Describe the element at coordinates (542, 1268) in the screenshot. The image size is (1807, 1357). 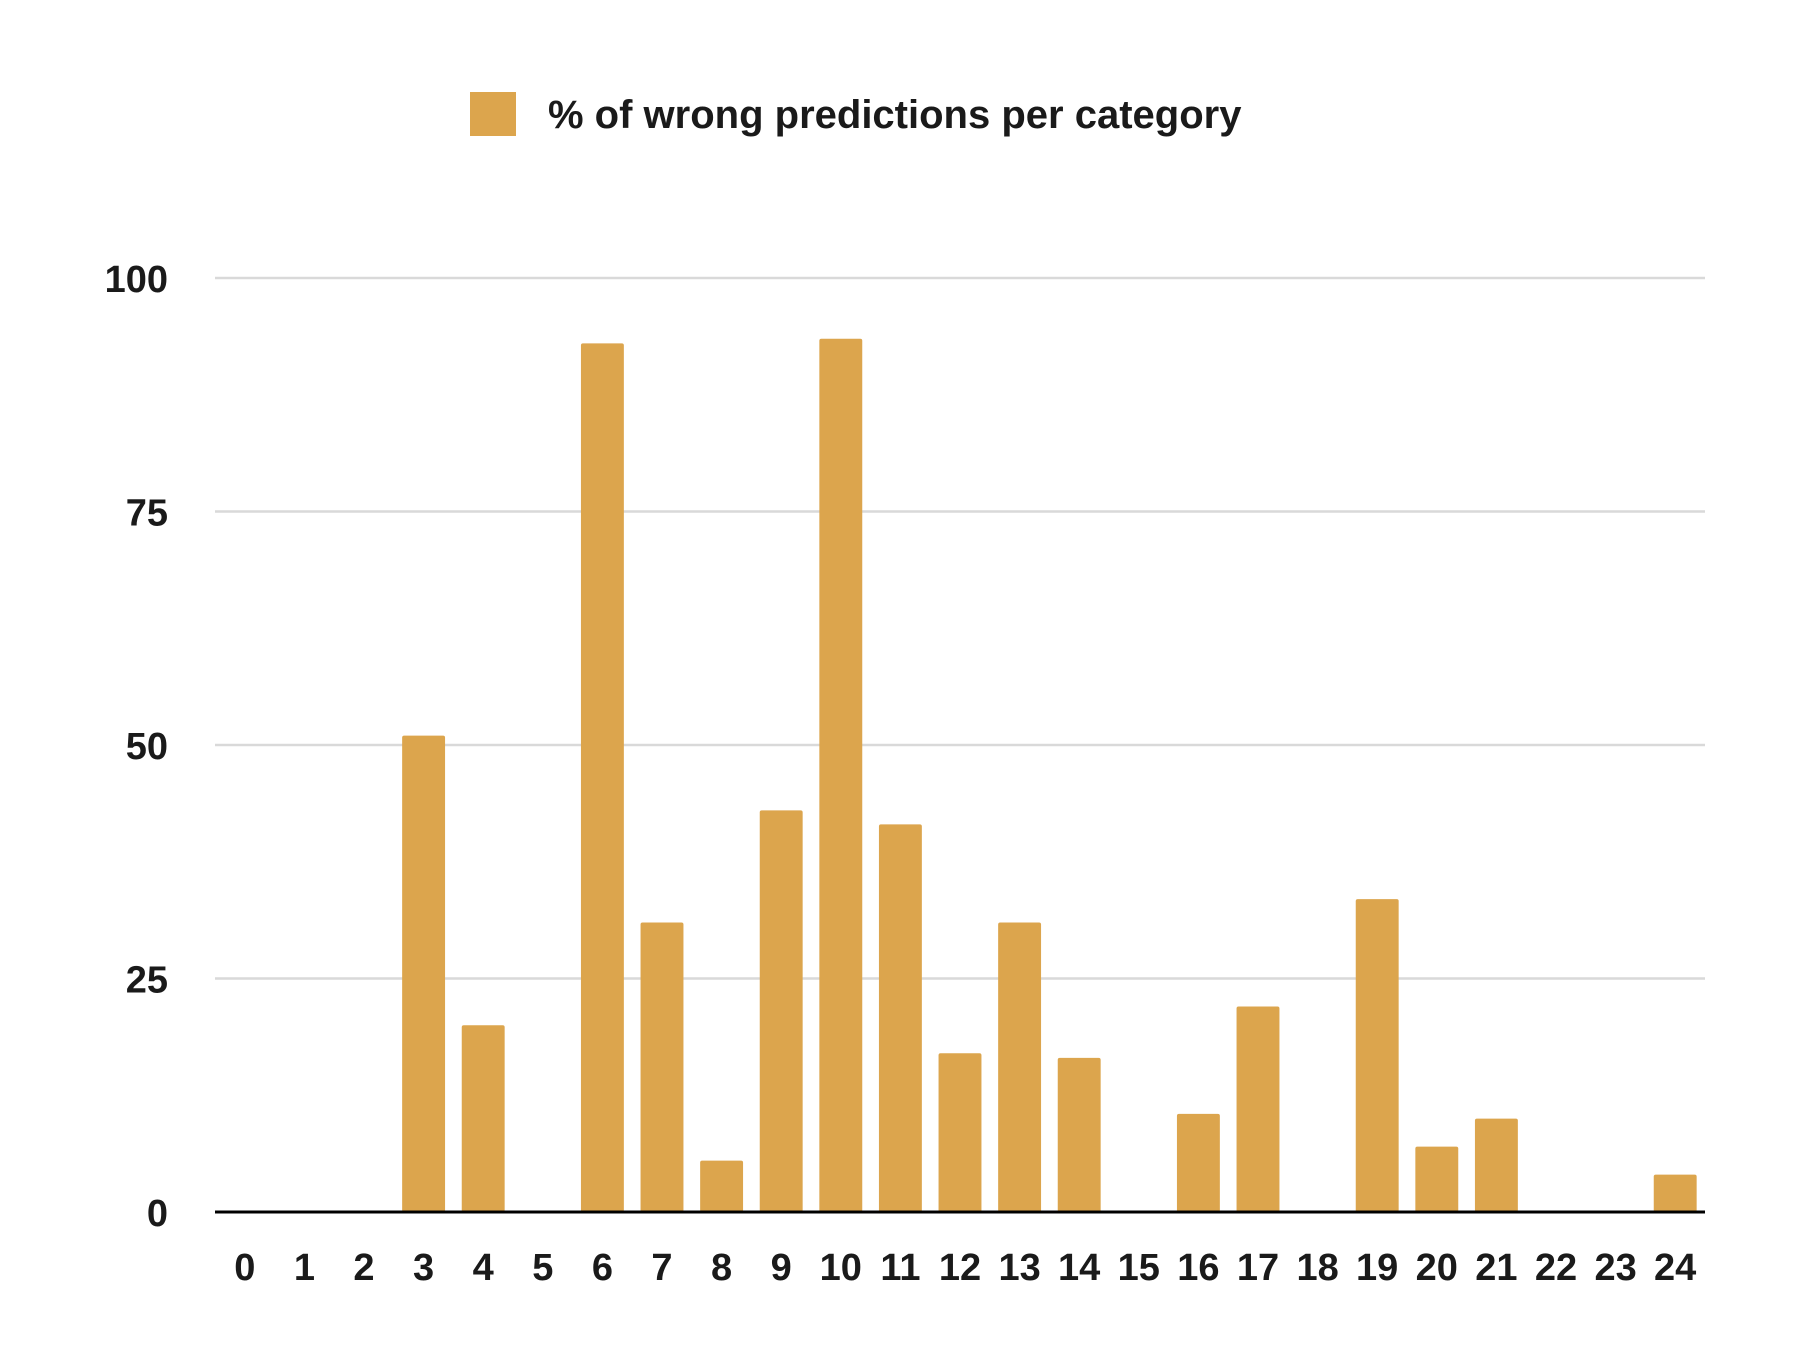
I see `x-tick-label: 5` at that location.